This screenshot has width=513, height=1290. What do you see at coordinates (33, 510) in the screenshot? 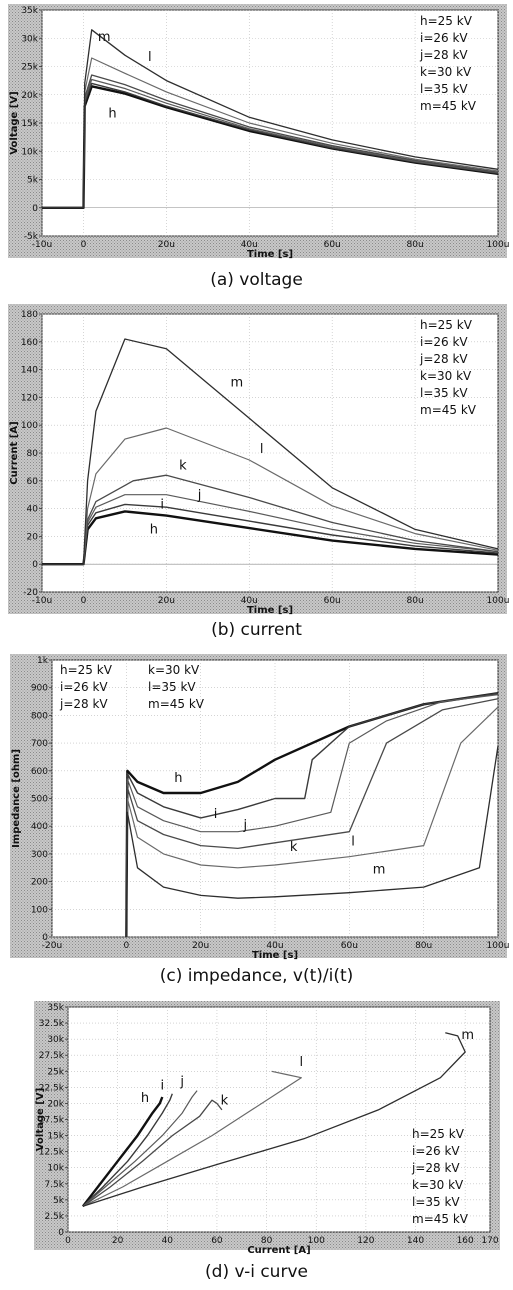
I see `y-tick-label: 40` at bounding box center [33, 510].